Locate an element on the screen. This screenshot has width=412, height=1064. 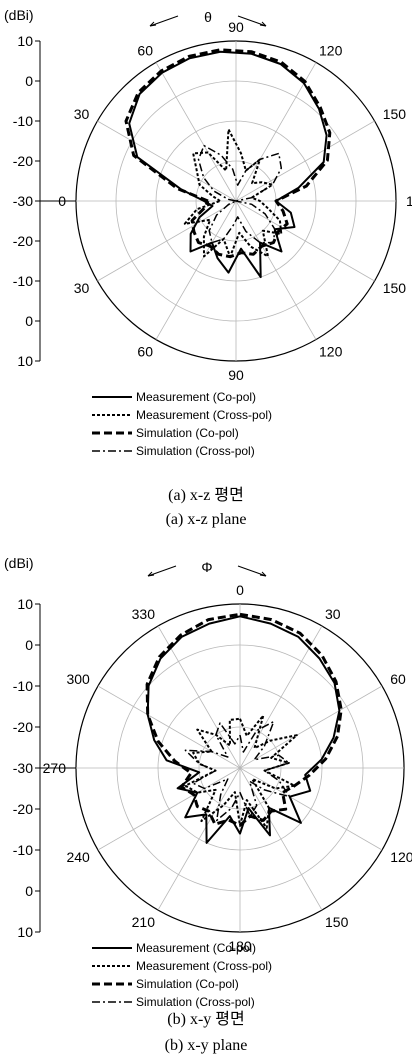
angle-label: 330 is located at coordinates (144, 614).